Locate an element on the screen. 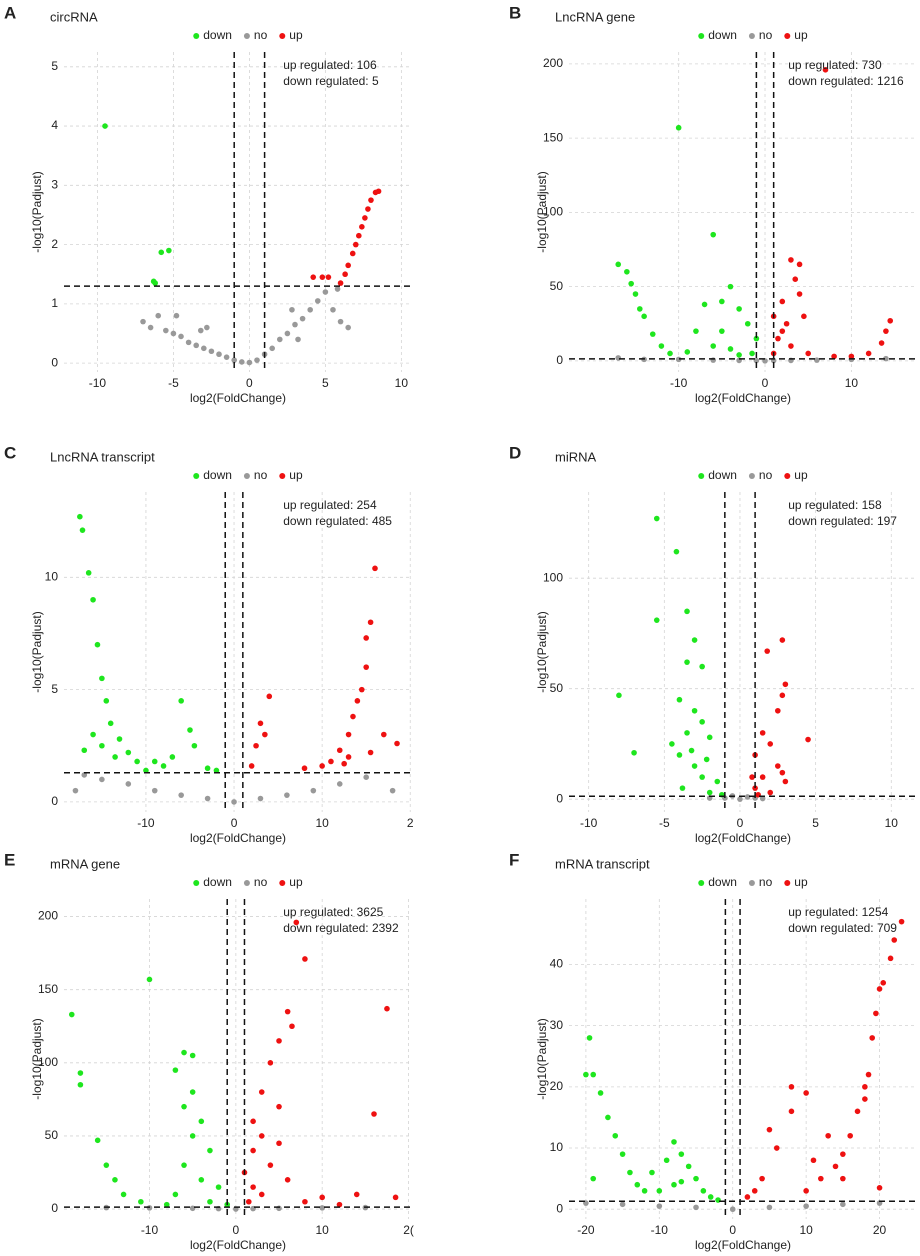  y-tick-label: 40 is located at coordinates (557, 964).